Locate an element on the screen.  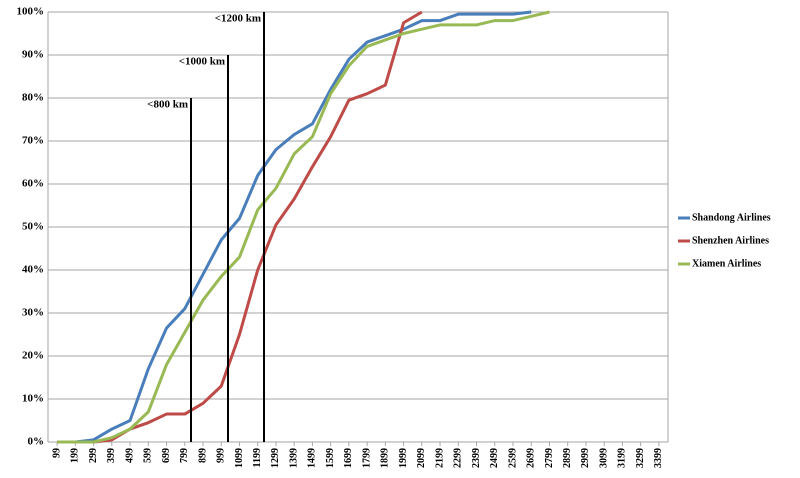
x-tick-label: 1299 is located at coordinates (275, 458).